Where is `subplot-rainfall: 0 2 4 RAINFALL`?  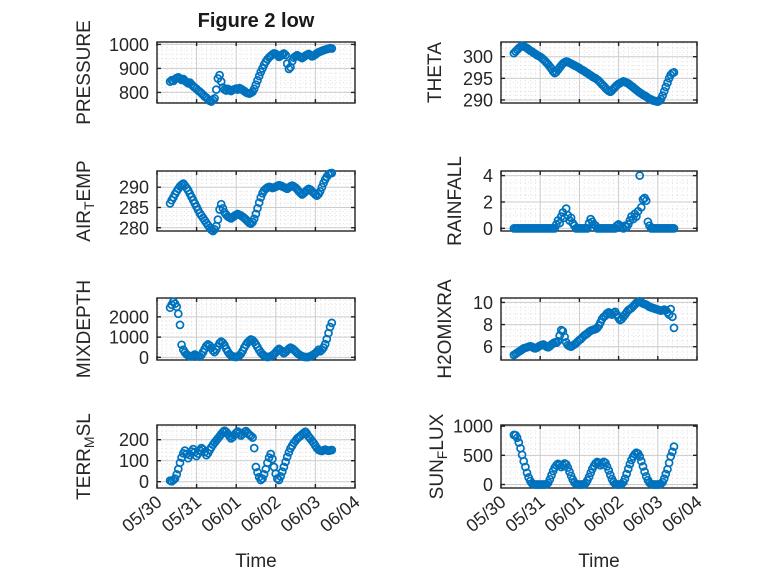
subplot-rainfall: 0 2 4 RAINFALL is located at coordinates (571, 201).